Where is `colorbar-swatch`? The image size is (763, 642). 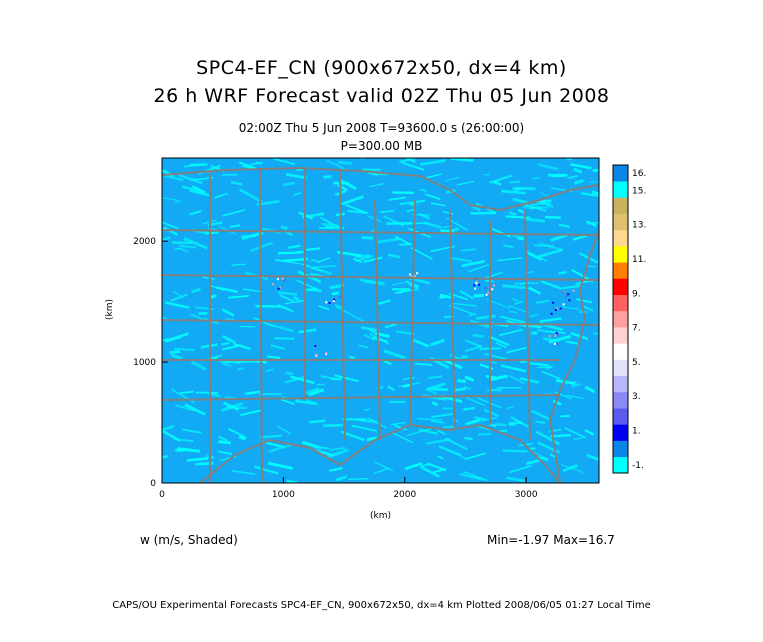
colorbar-swatch is located at coordinates (620, 303).